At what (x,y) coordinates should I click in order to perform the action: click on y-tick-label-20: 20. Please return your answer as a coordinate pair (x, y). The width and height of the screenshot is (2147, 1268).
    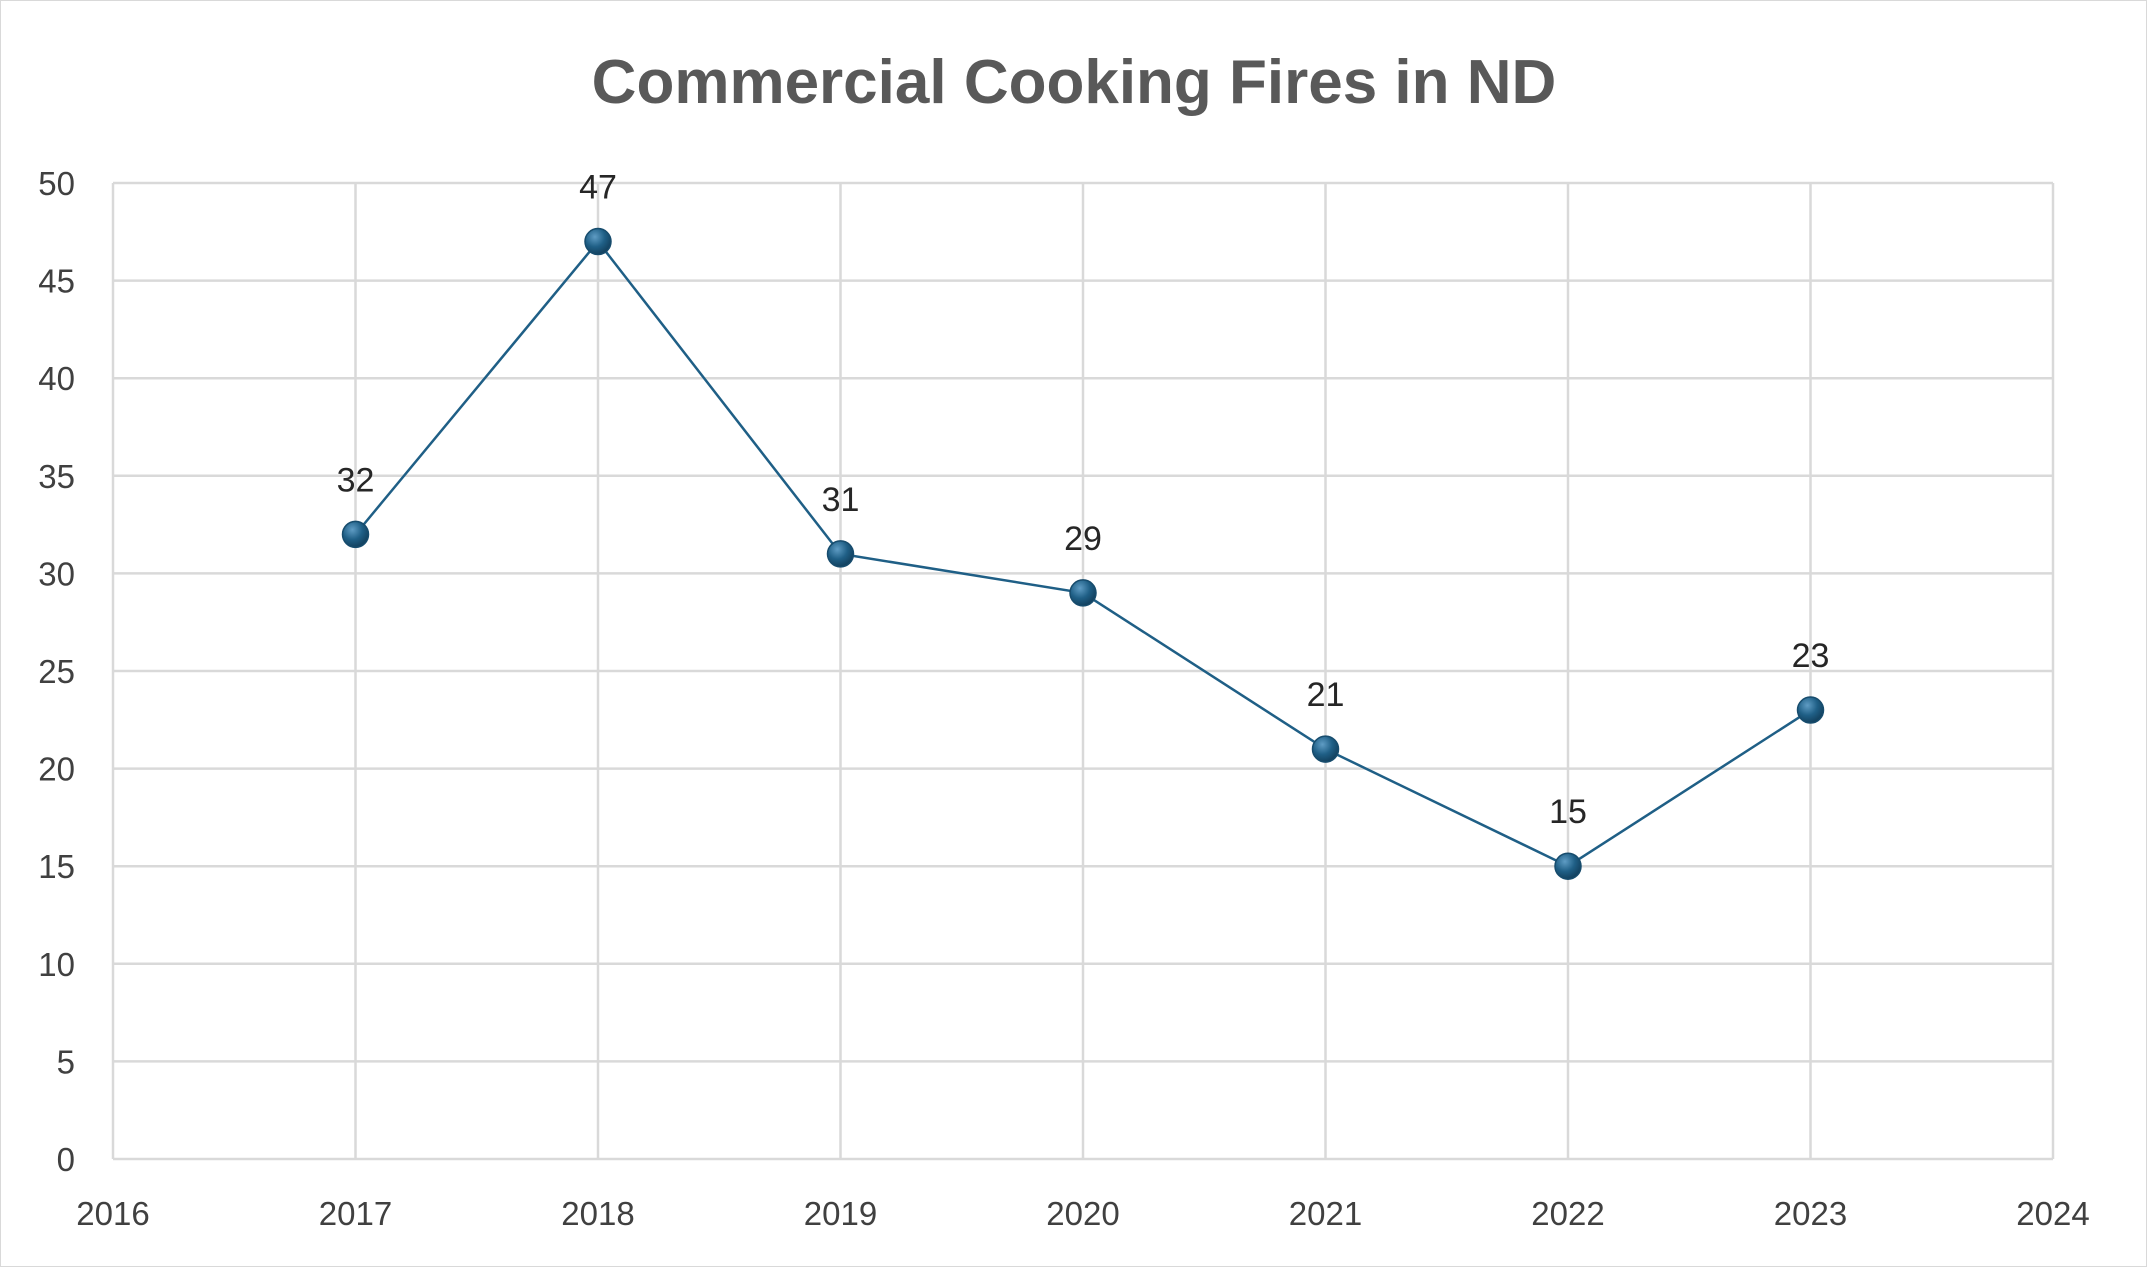
    Looking at the image, I should click on (56, 769).